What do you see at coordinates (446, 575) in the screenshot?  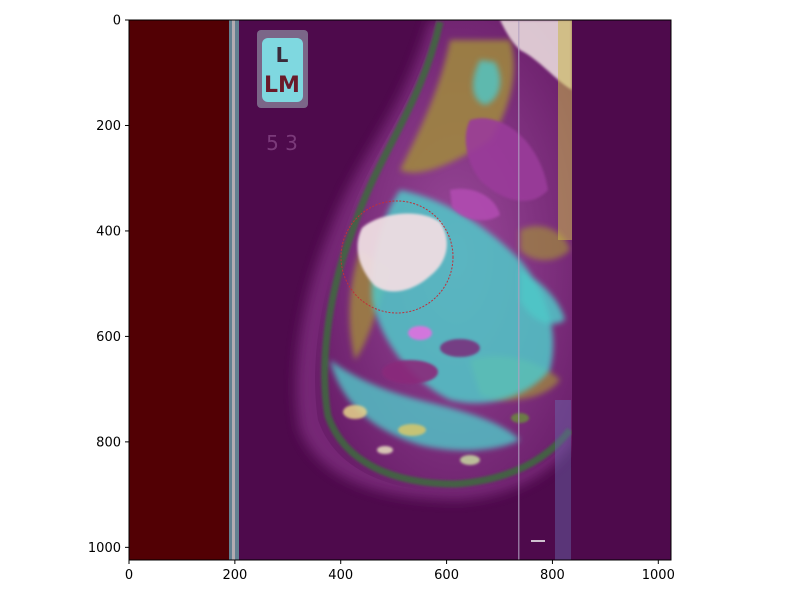 I see `x-tick-label: 600` at bounding box center [446, 575].